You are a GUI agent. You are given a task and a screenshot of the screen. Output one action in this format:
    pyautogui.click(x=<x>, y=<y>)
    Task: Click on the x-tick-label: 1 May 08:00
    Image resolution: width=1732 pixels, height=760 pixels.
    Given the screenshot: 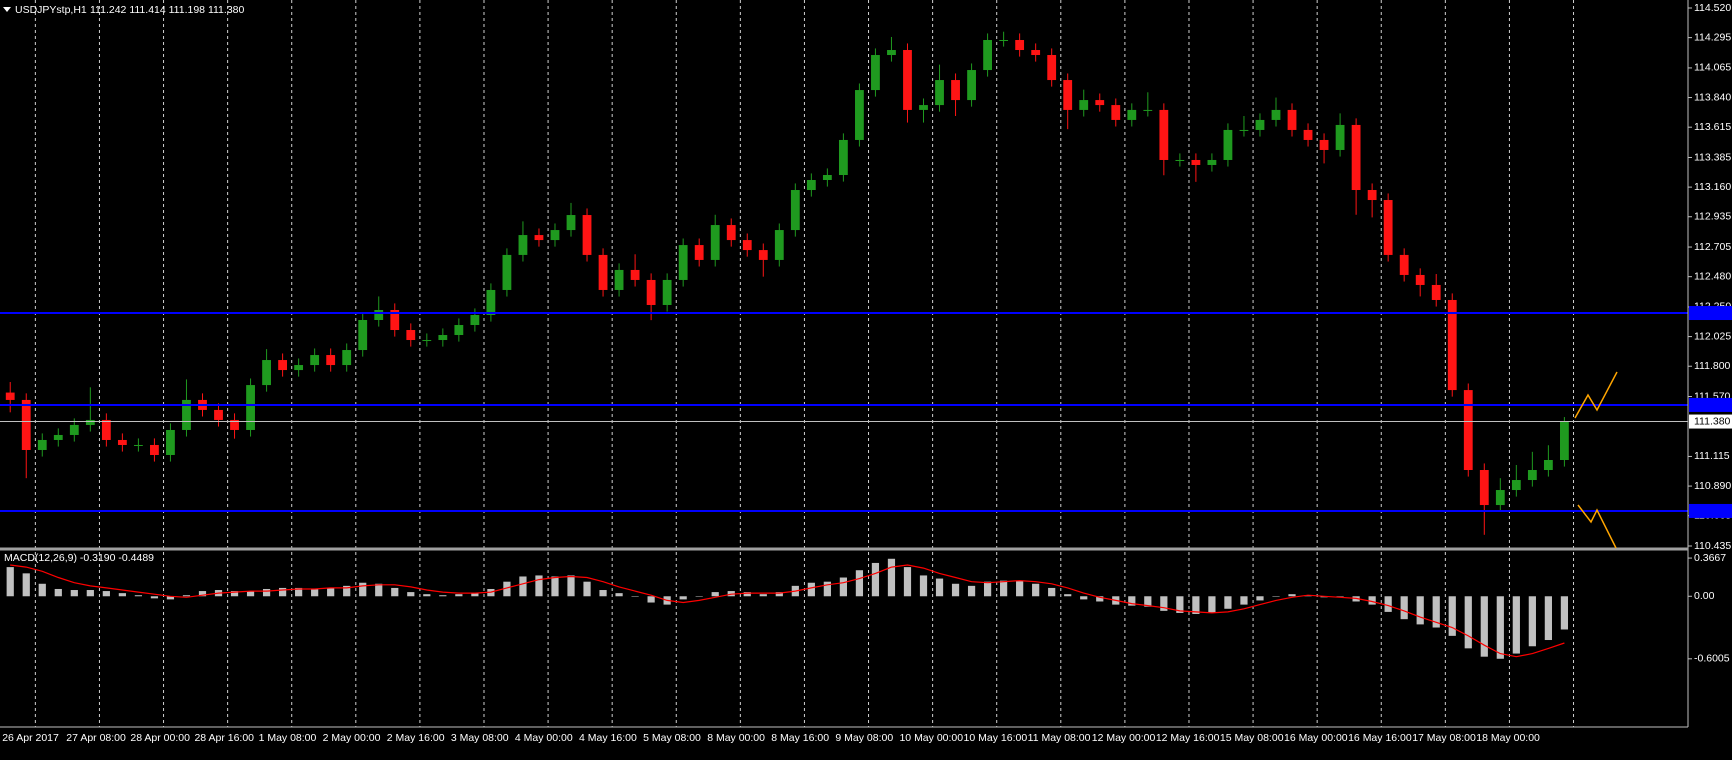 What is the action you would take?
    pyautogui.click(x=288, y=738)
    